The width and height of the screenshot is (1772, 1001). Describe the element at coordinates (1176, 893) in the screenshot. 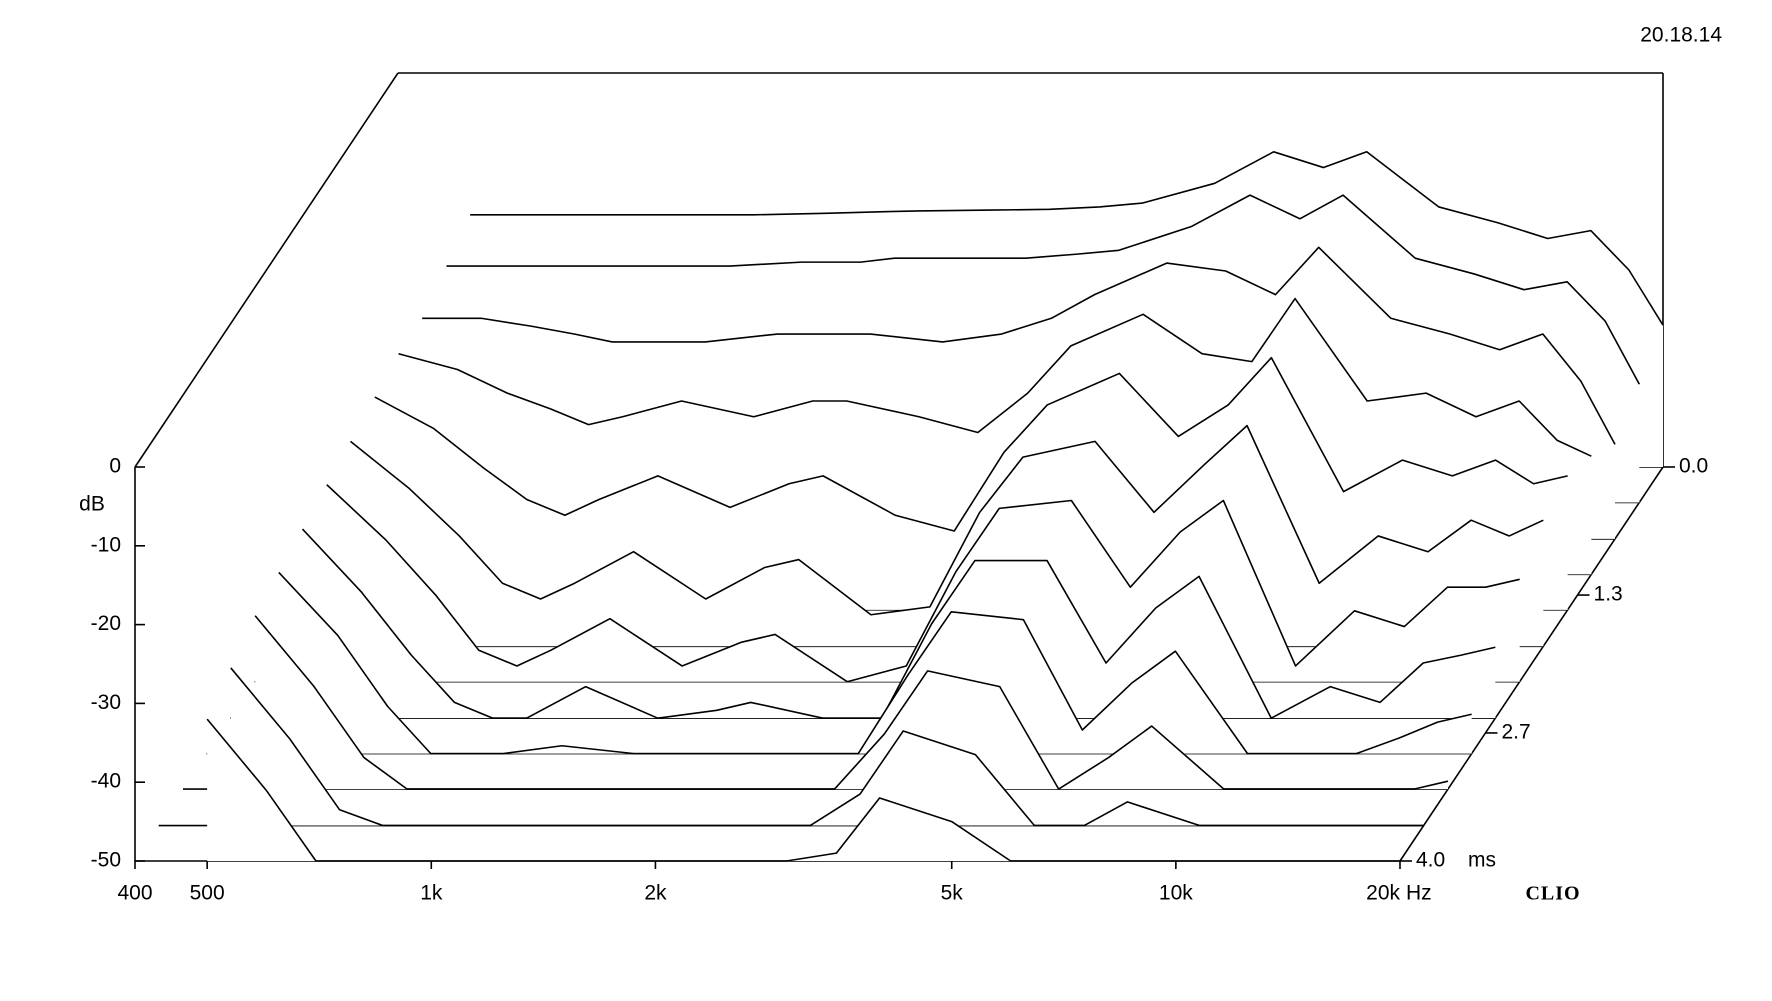

I see `x-tick-label: 10k` at that location.